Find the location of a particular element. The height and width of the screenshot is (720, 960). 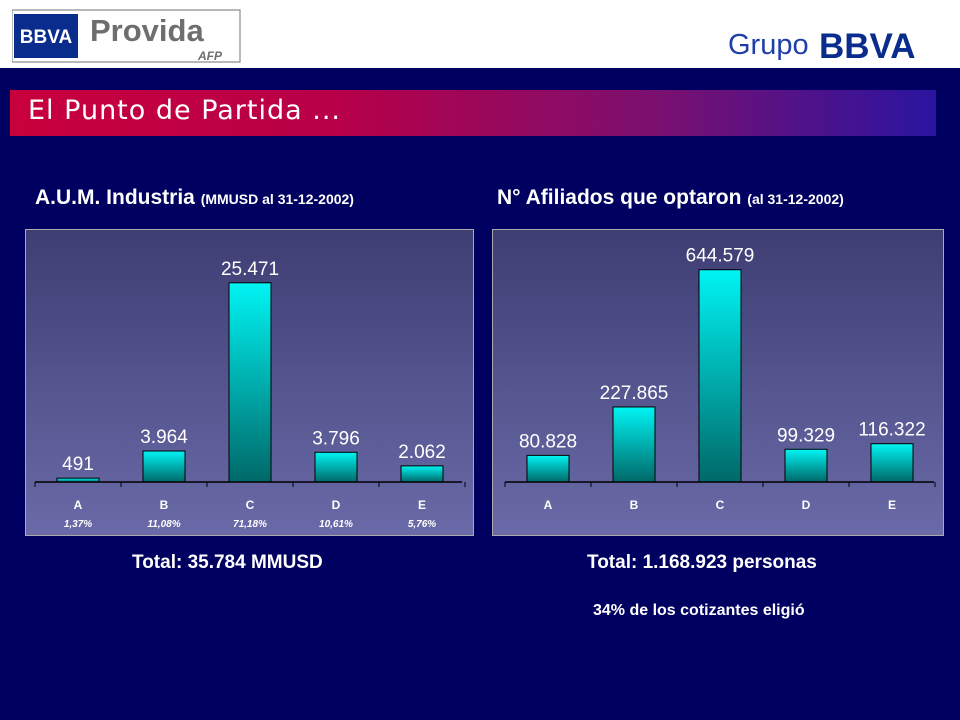

bbva-logo: BBVA is located at coordinates (867, 45).